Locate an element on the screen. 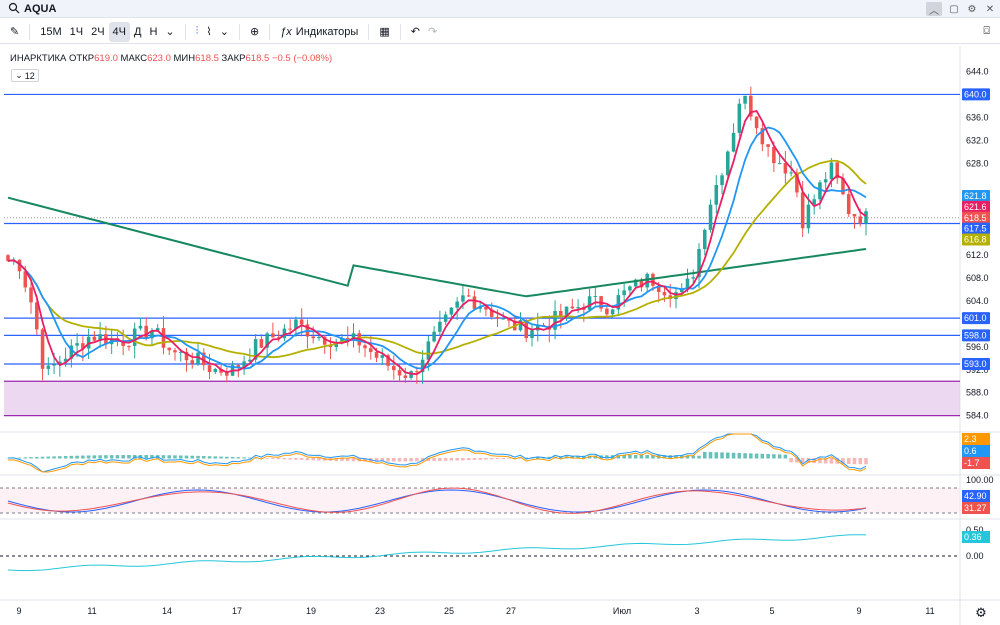 This screenshot has height=625, width=1000. indicators-collapse-button: ⌄ 12 is located at coordinates (25, 75).